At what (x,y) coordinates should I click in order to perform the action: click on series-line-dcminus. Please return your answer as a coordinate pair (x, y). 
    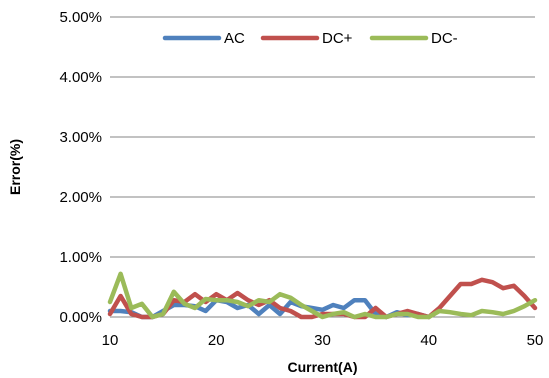
    Looking at the image, I should click on (322, 295).